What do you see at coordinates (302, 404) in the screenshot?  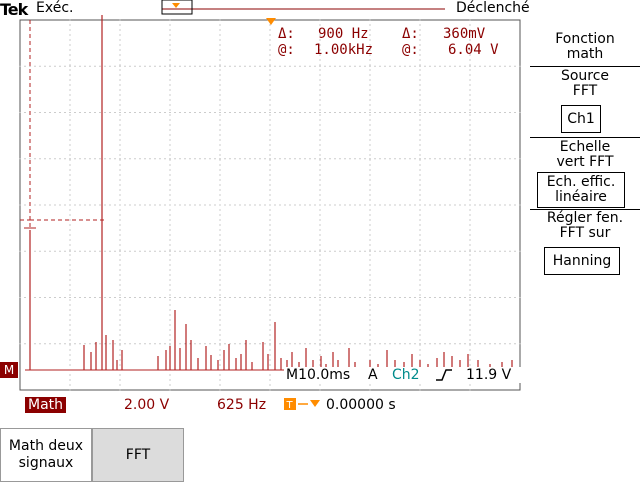 I see `trigger-position-arrow-icon: T` at bounding box center [302, 404].